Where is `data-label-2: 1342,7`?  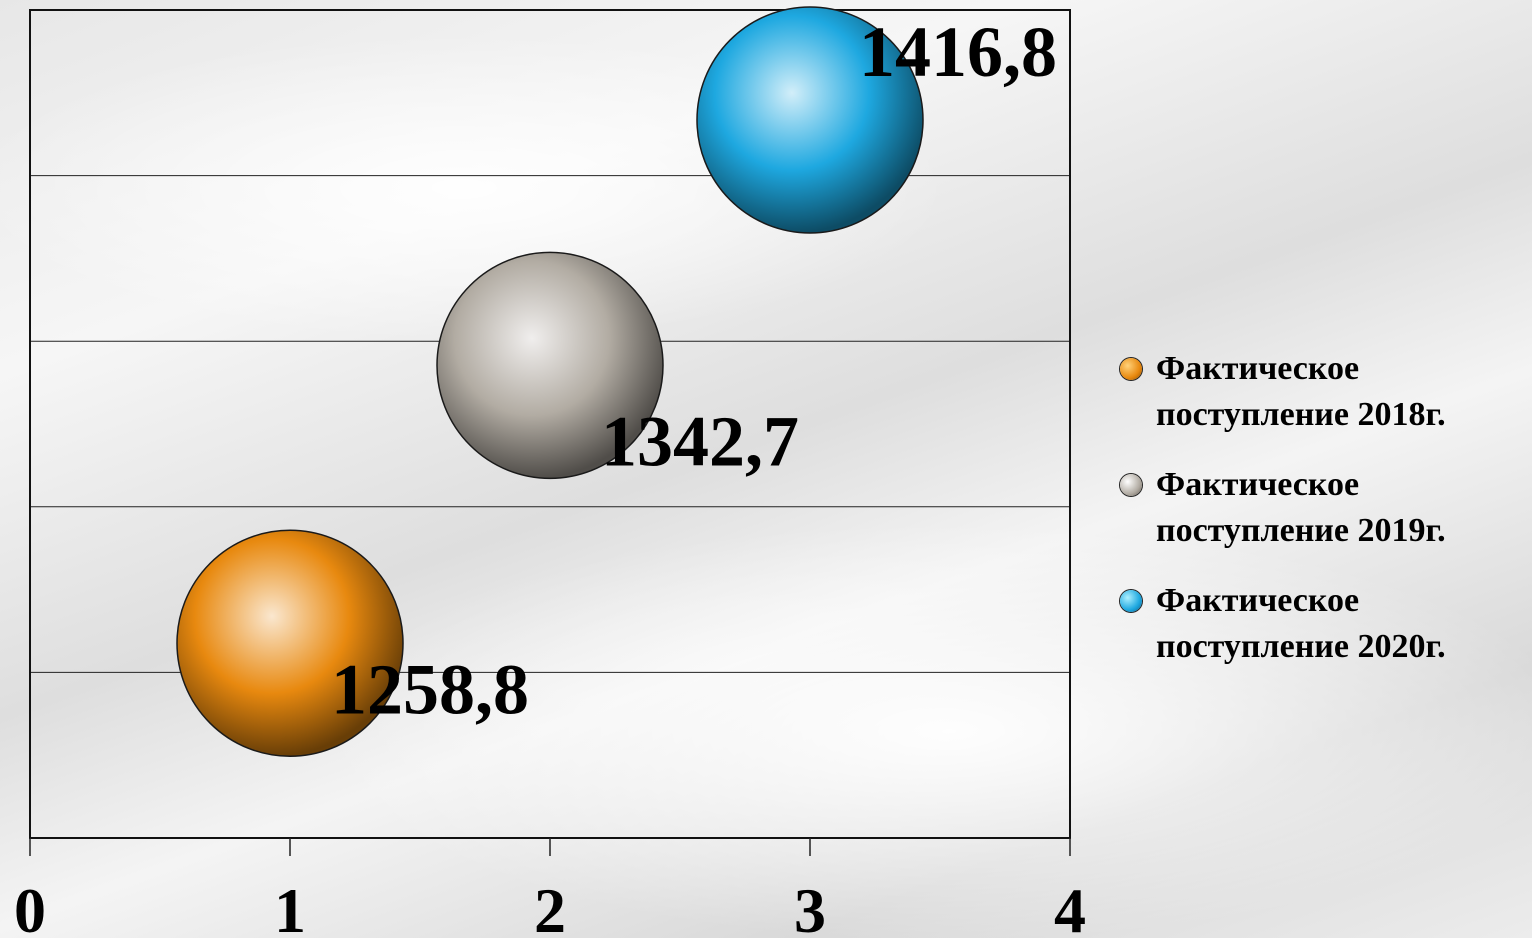
data-label-2: 1342,7 is located at coordinates (700, 441).